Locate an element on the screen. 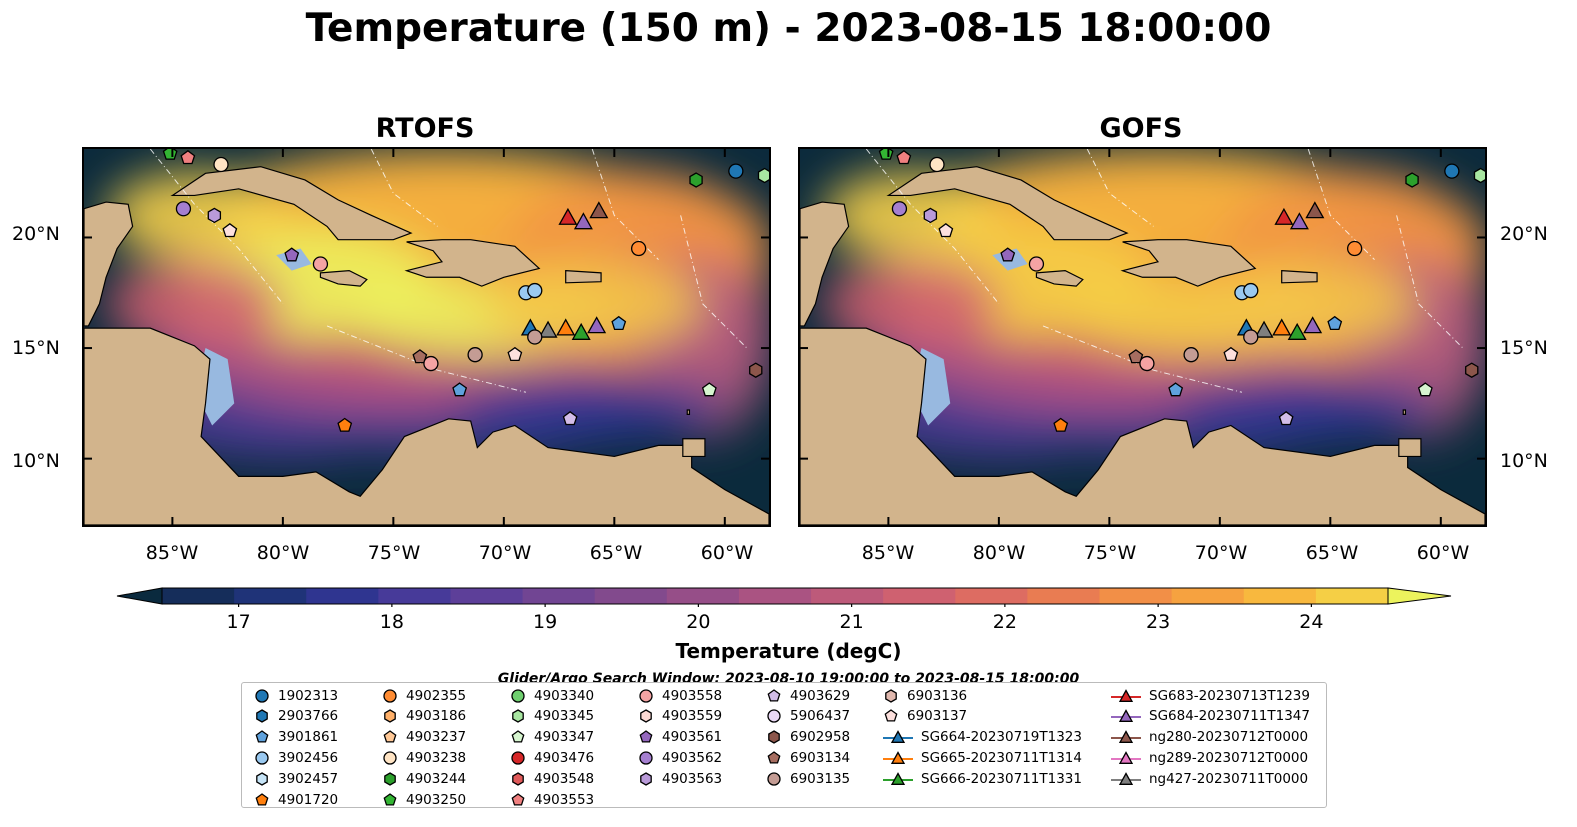 This screenshot has width=1577, height=827. legend-item: 3902457 is located at coordinates (296, 778).